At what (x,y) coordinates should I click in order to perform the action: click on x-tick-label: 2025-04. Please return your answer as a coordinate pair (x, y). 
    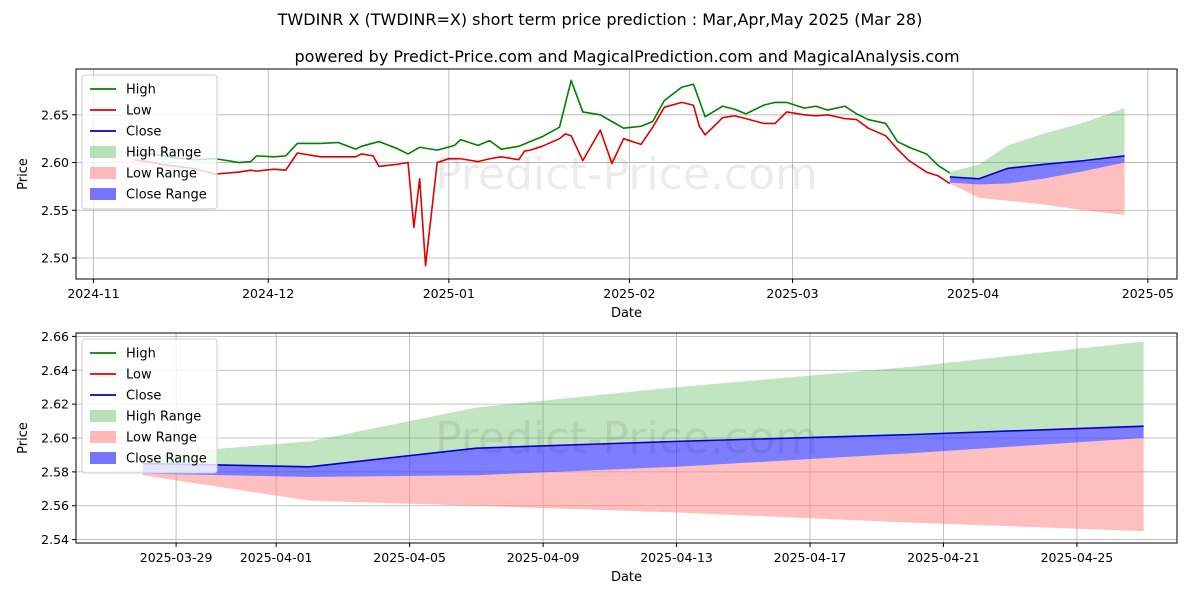
    Looking at the image, I should click on (973, 293).